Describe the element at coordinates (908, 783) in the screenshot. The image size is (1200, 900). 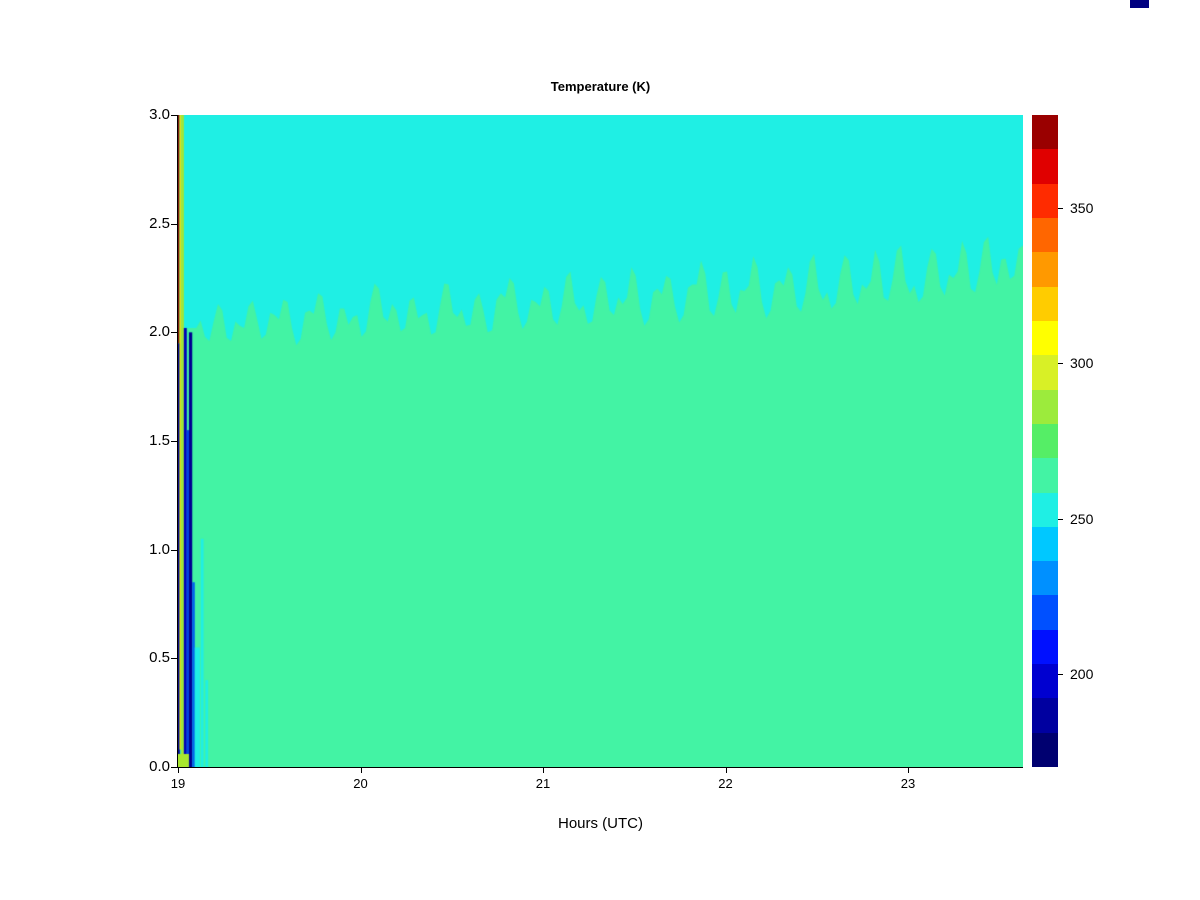
I see `x-tick-label: 23` at that location.